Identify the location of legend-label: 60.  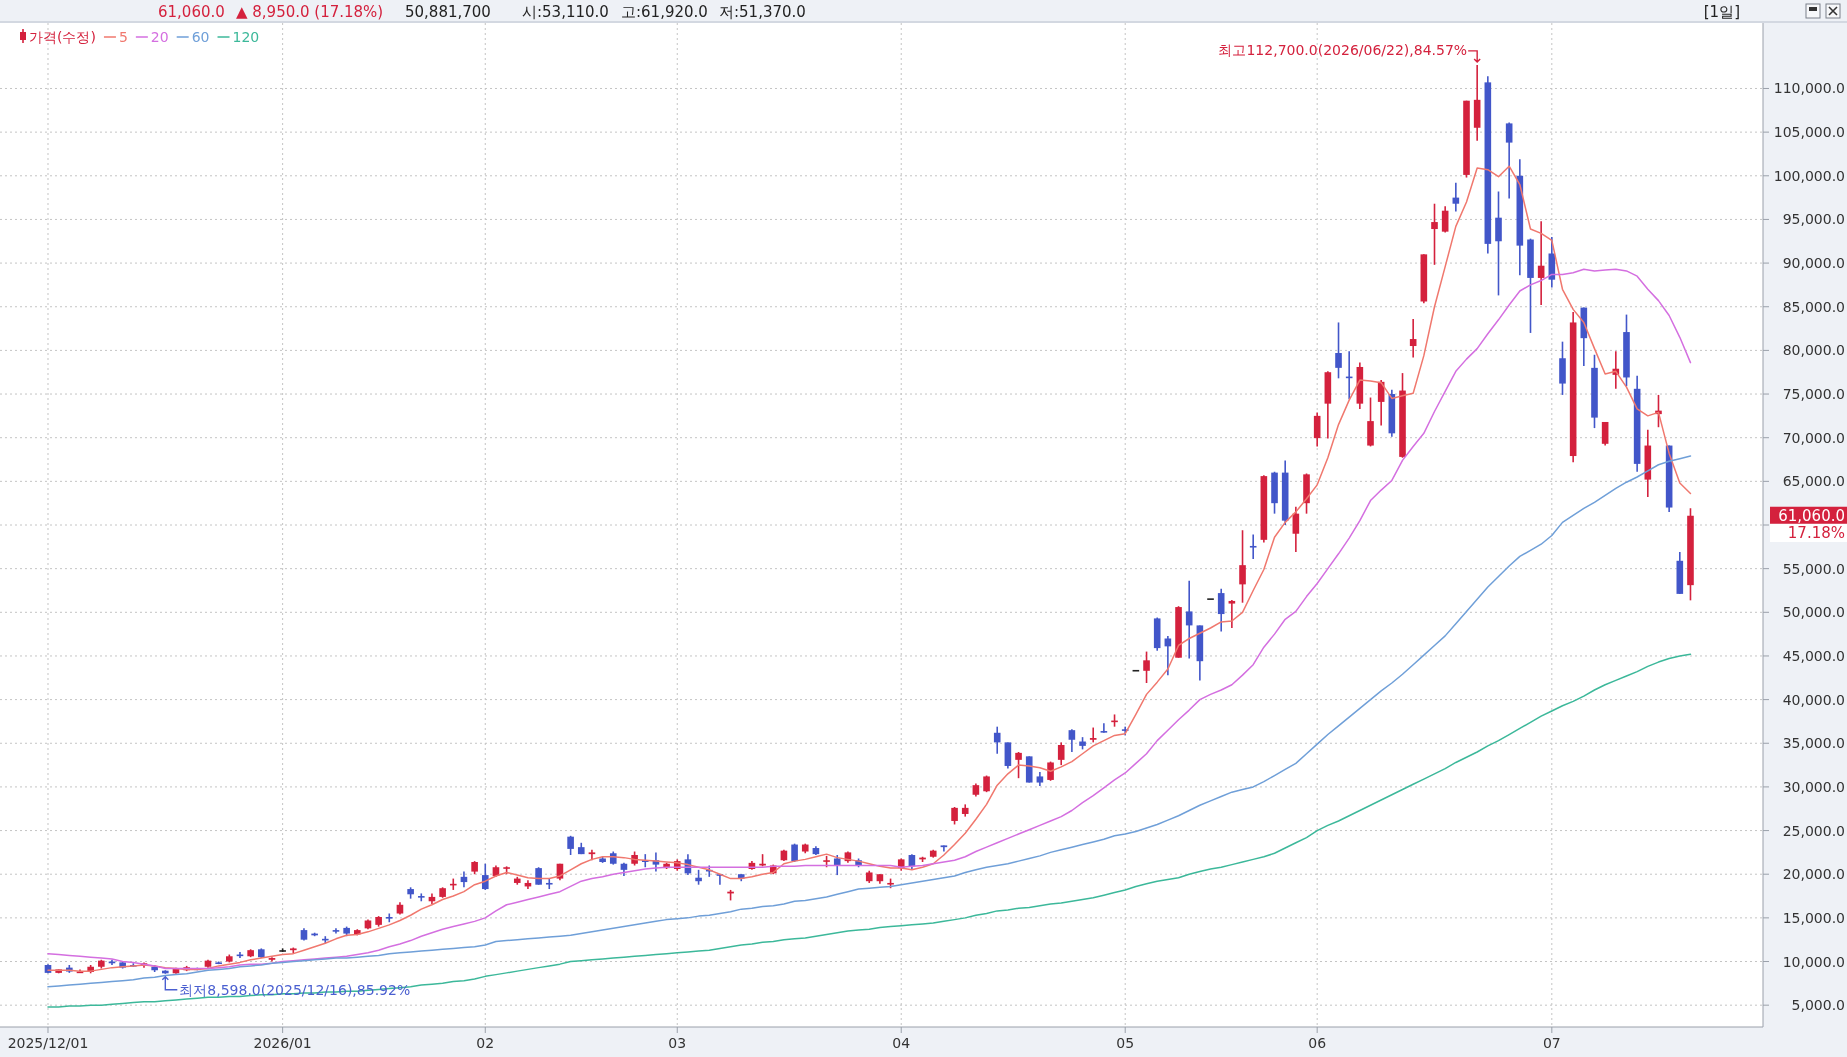
(200, 37).